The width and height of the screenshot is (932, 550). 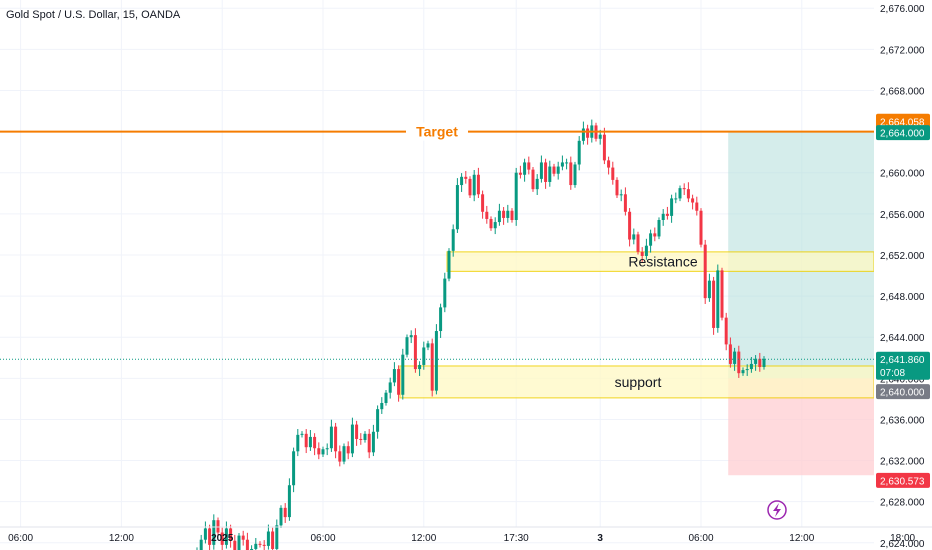 What do you see at coordinates (902, 420) in the screenshot?
I see `y-tick-label: 2,636.000` at bounding box center [902, 420].